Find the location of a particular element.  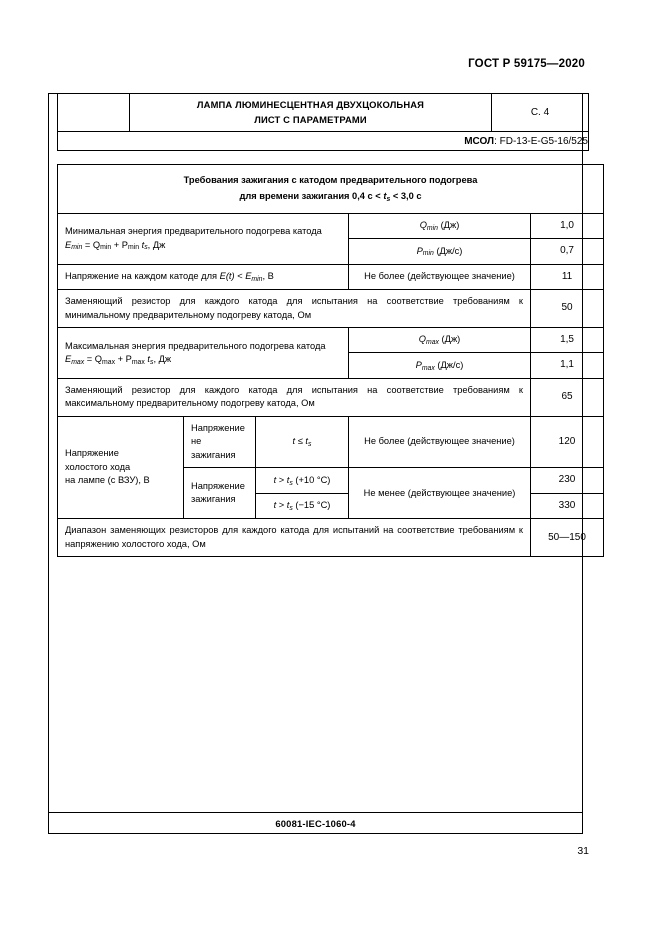

q-max-sub: max is located at coordinates (432, 343).